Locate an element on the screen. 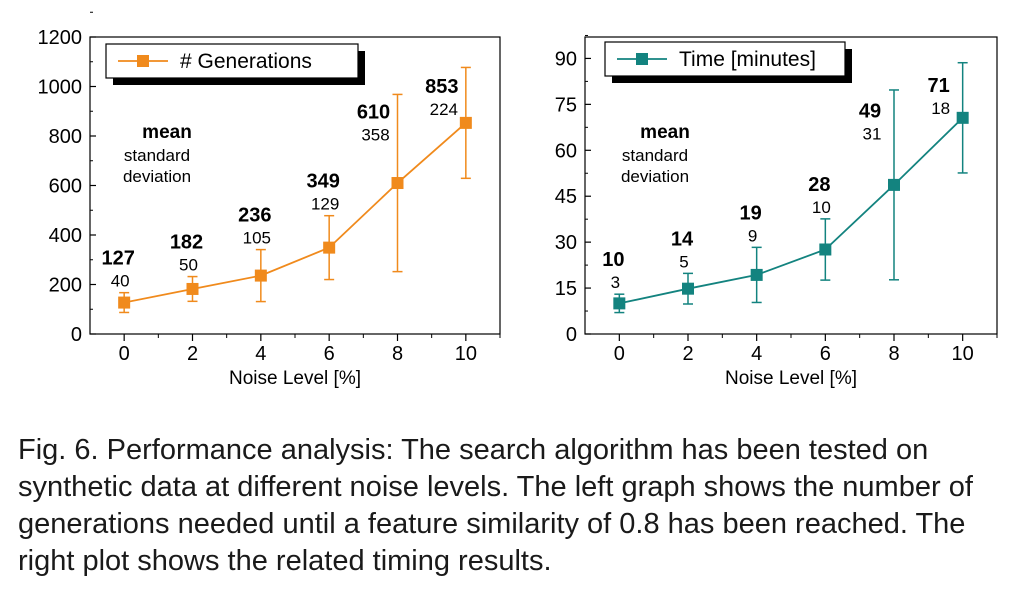 This screenshot has height=601, width=1021. chart1-sd-label: 224 is located at coordinates (444, 109).